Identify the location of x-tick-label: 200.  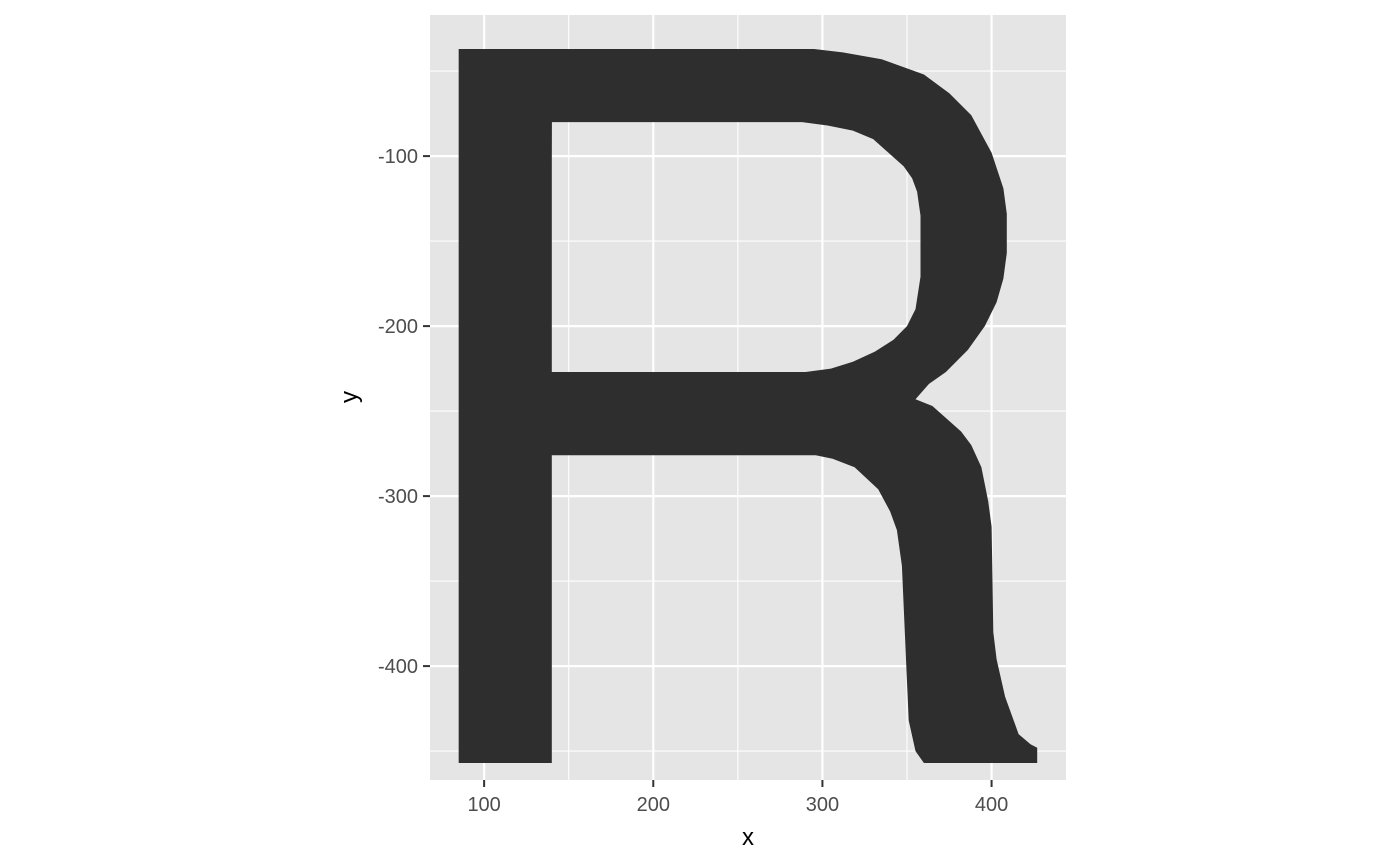
(653, 805).